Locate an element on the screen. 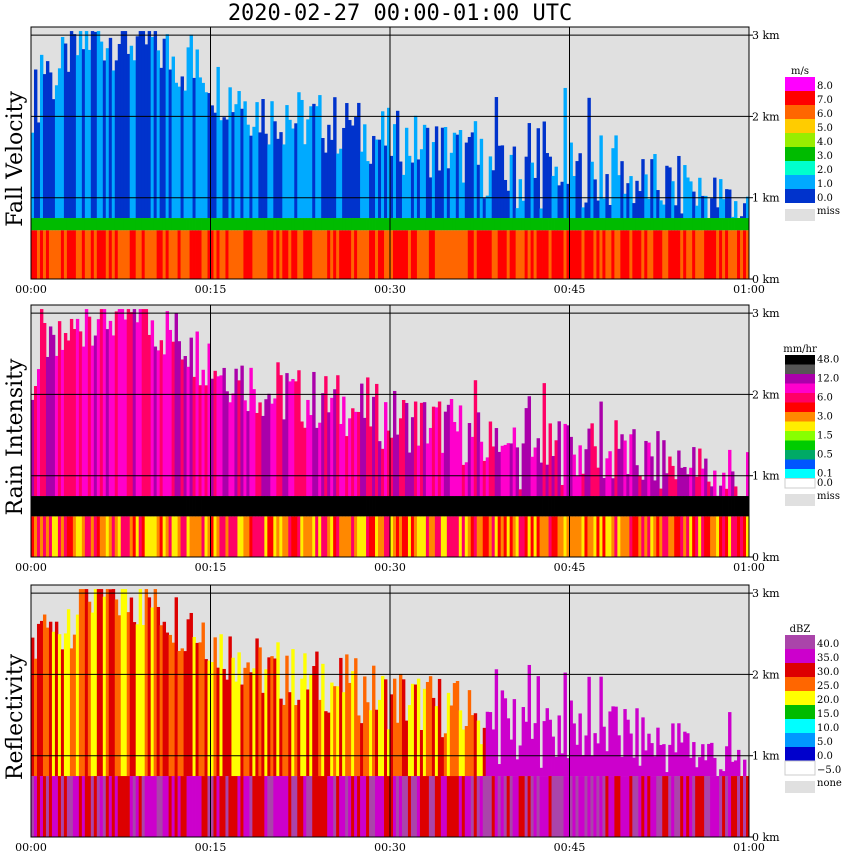  y-tick-label: 1 km is located at coordinates (766, 756).